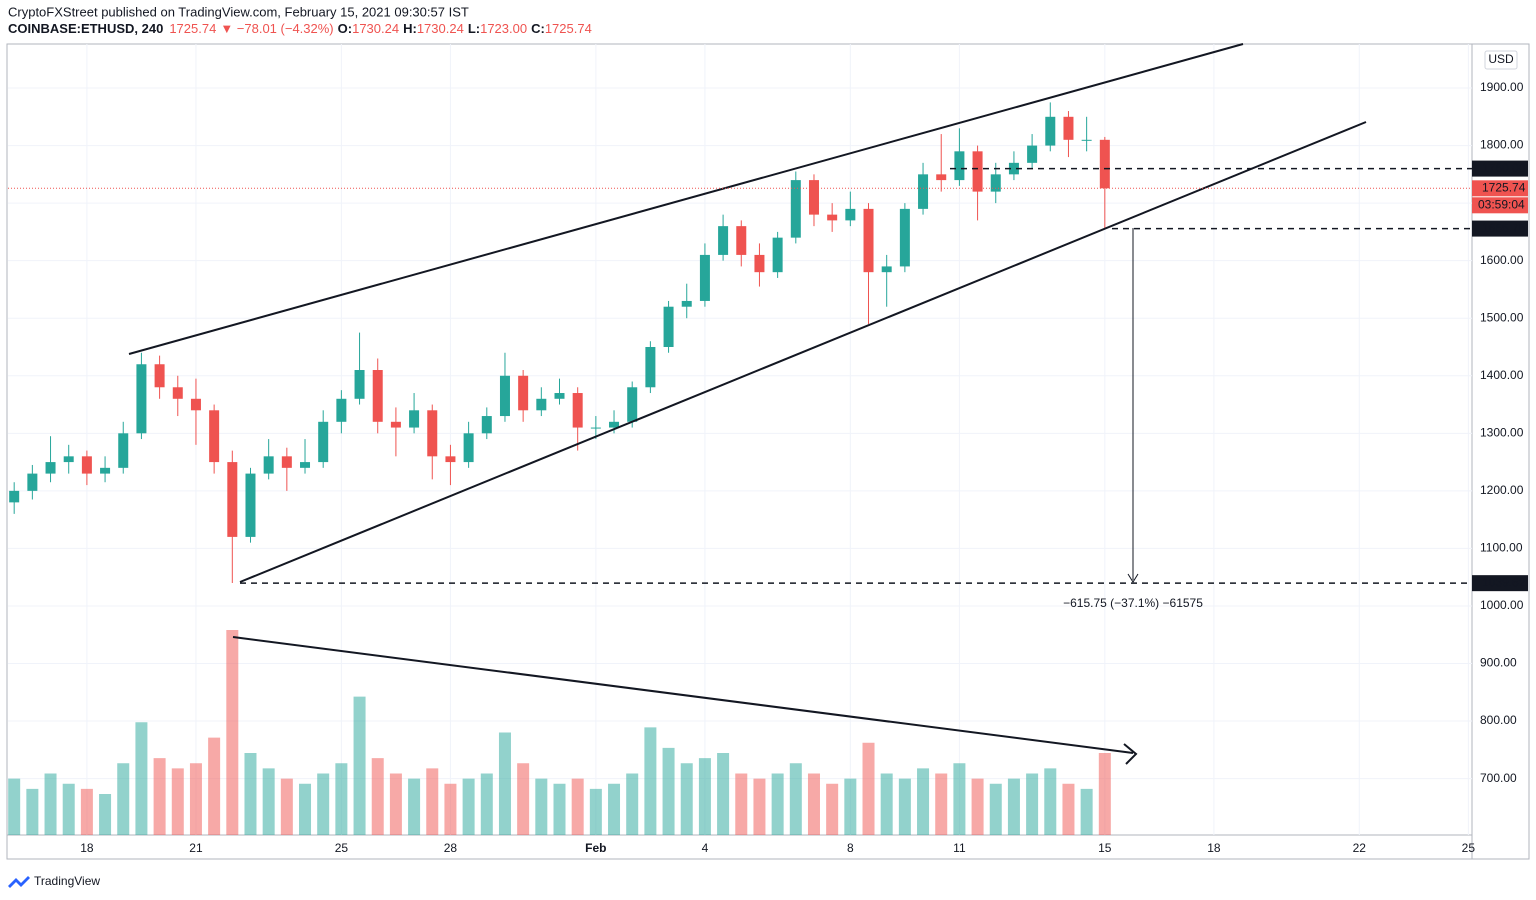 The image size is (1536, 900). What do you see at coordinates (850, 848) in the screenshot?
I see `x-tick-label: 8` at bounding box center [850, 848].